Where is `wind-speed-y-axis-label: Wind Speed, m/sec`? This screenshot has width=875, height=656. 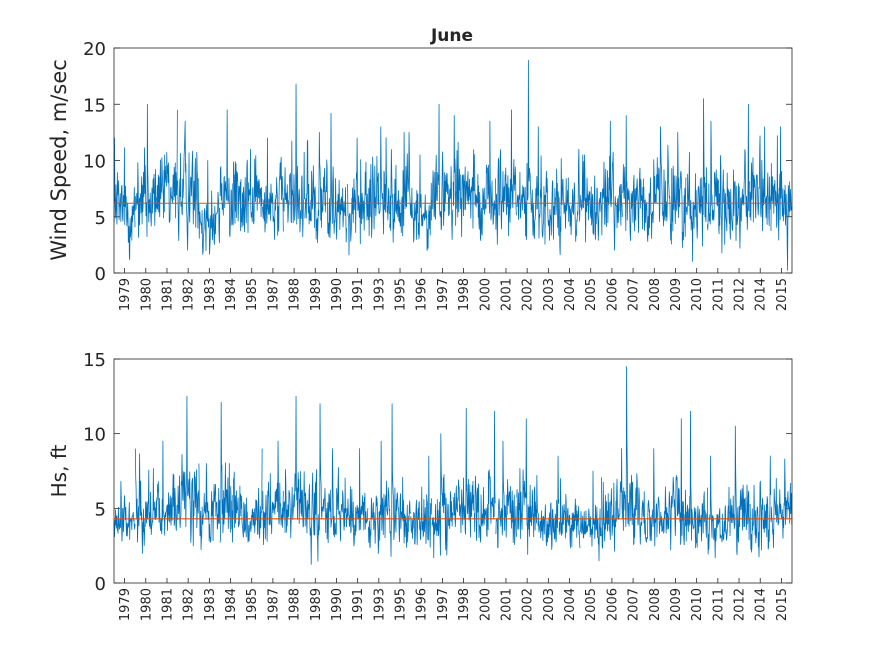
wind-speed-y-axis-label: Wind Speed, m/sec is located at coordinates (59, 160).